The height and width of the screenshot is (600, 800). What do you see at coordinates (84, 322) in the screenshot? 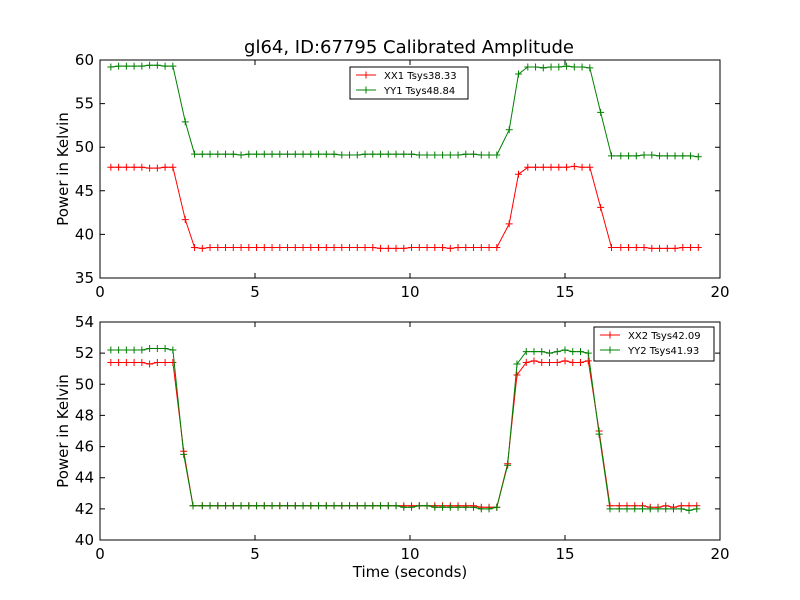
I see `y-tick-label: 54` at bounding box center [84, 322].